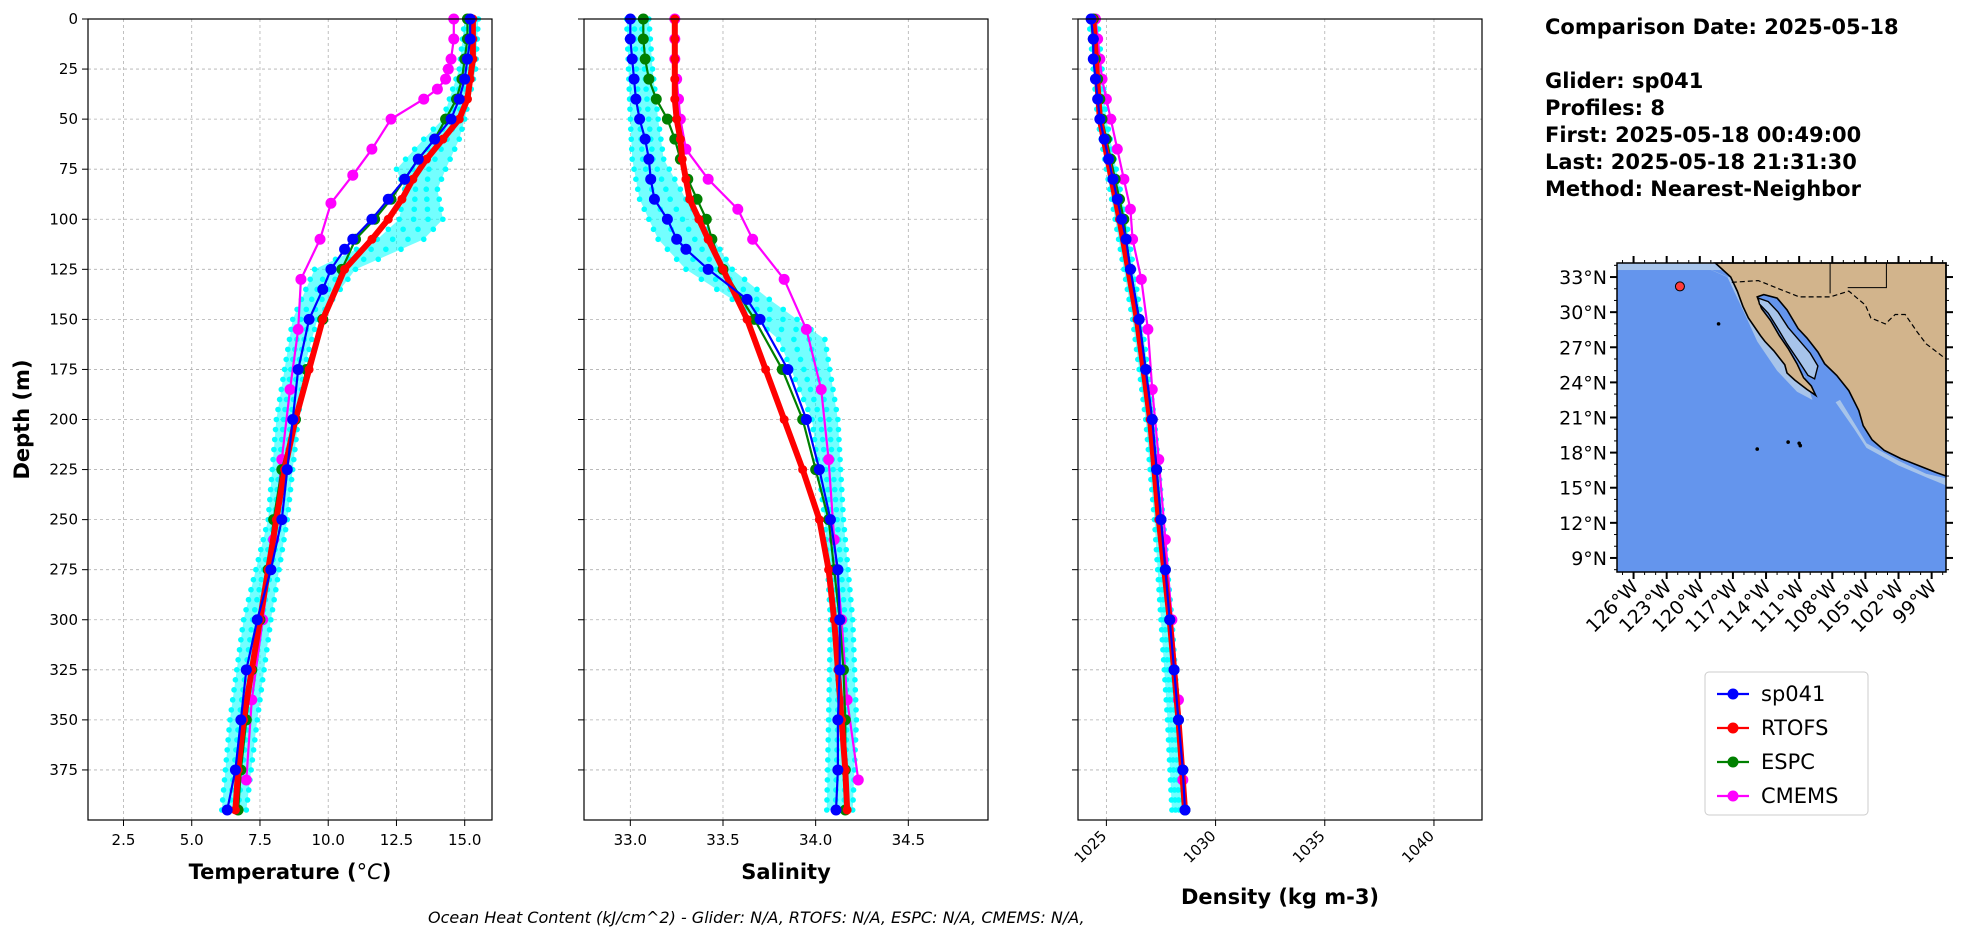  I want to click on latitude-label: 9°N, so click(1589, 559).